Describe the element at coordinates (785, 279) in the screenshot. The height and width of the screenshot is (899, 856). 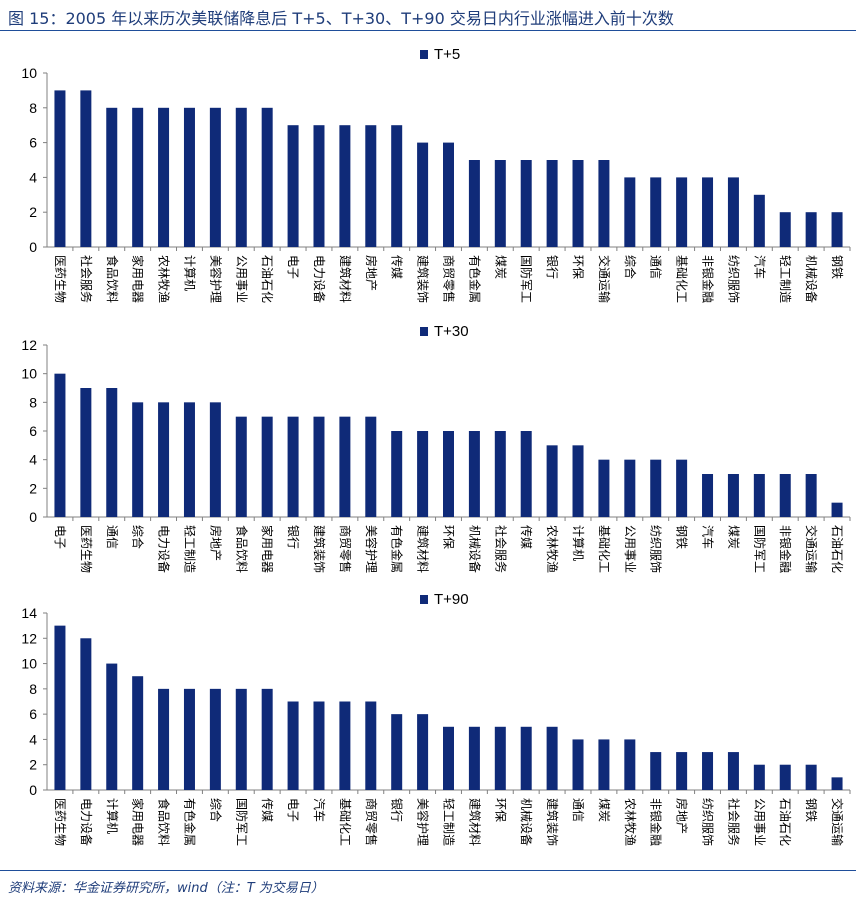
I see `category-label: 轻工制造` at that location.